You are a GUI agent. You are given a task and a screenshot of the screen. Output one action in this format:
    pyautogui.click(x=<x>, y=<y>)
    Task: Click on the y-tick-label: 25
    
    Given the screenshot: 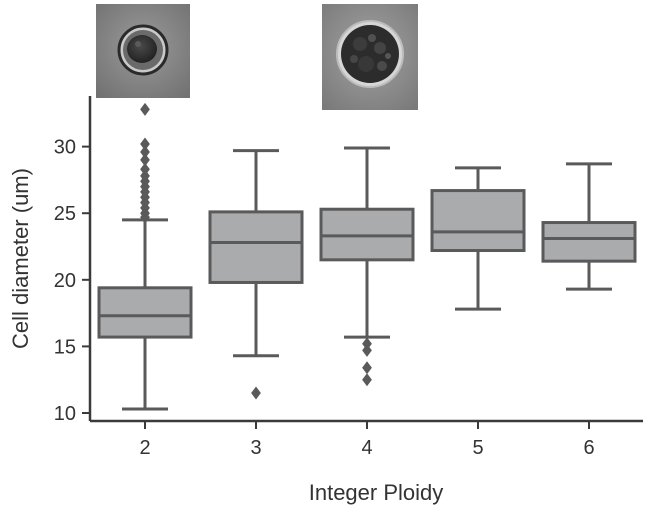 What is the action you would take?
    pyautogui.click(x=65, y=214)
    